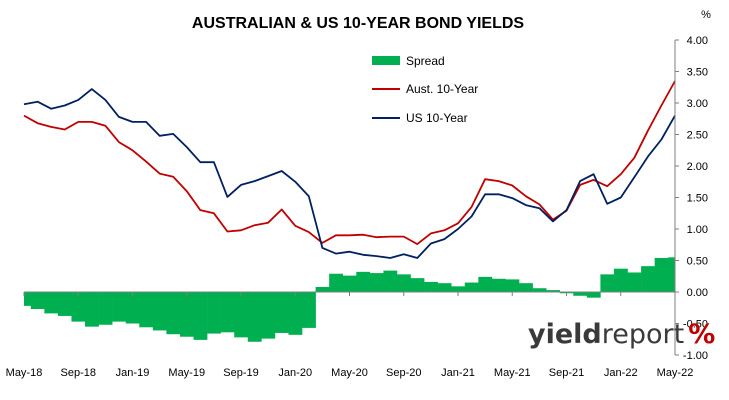 This screenshot has height=400, width=729. What do you see at coordinates (643, 334) in the screenshot?
I see `logo-word-report: report` at bounding box center [643, 334].